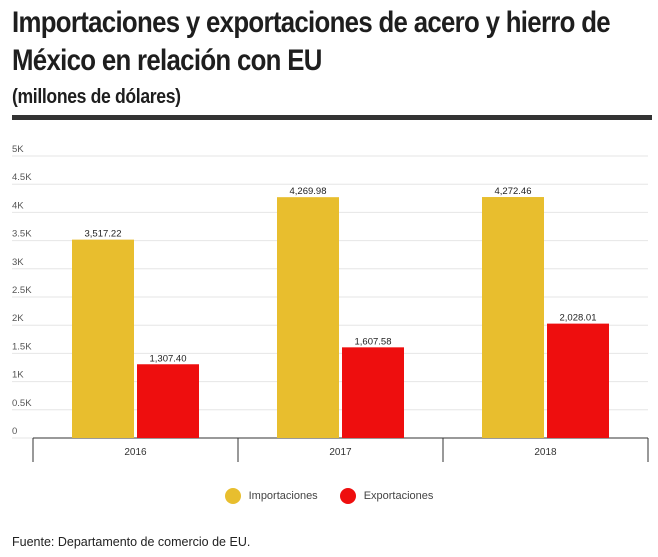 The width and height of the screenshot is (658, 557). I want to click on data-label: 3,517.22, so click(103, 234).